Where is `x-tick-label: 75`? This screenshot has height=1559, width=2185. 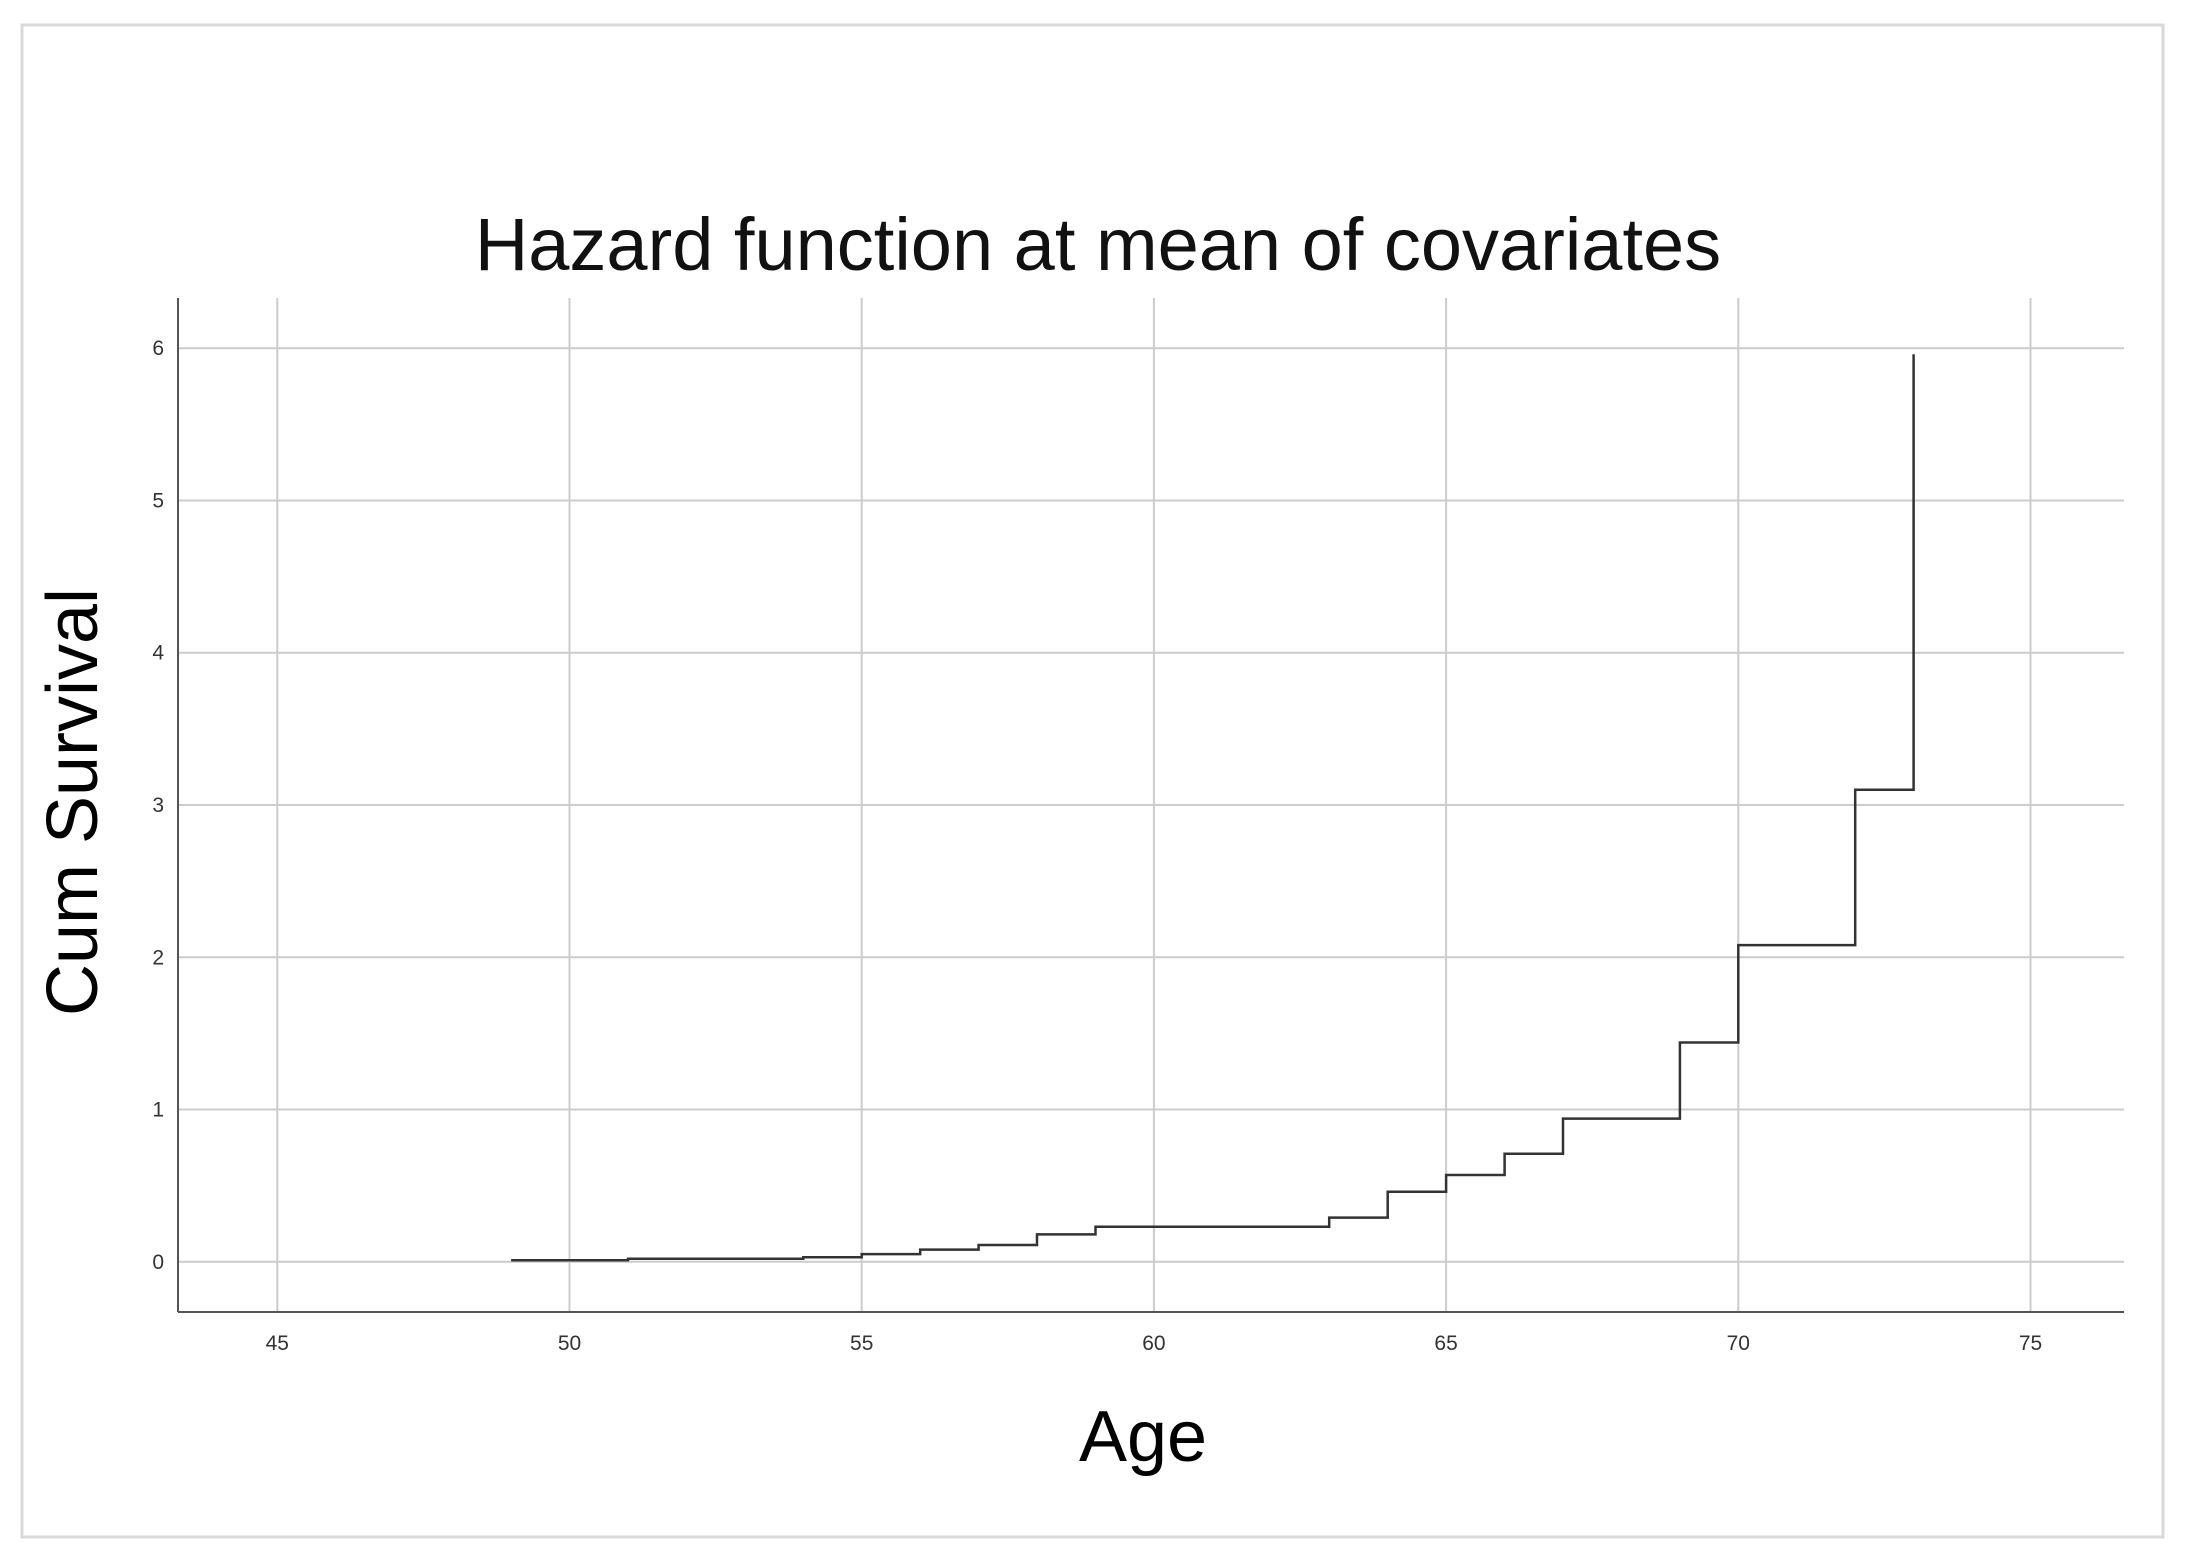
x-tick-label: 75 is located at coordinates (2030, 1343).